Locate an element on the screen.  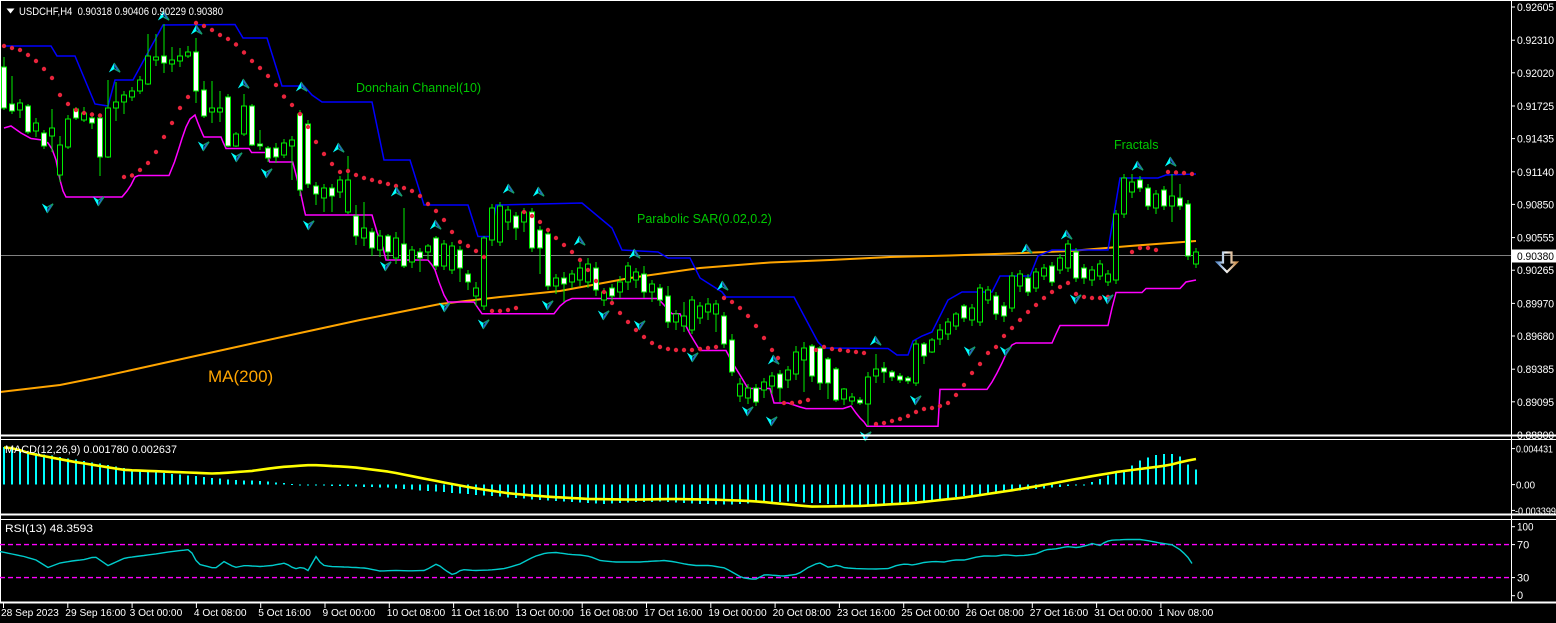
svg-text: 0.89385 is located at coordinates (1535, 370).